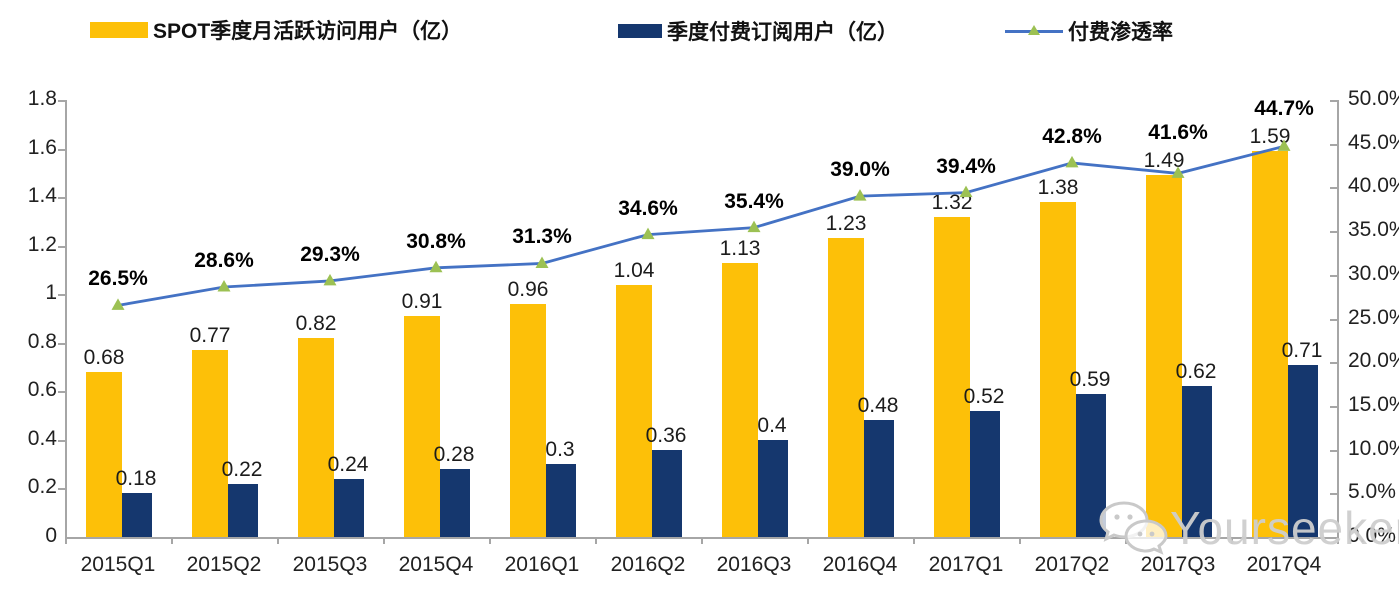 This screenshot has width=1399, height=596. Describe the element at coordinates (1373, 317) in the screenshot. I see `y-axis-right-tick-label: 25.0%` at that location.